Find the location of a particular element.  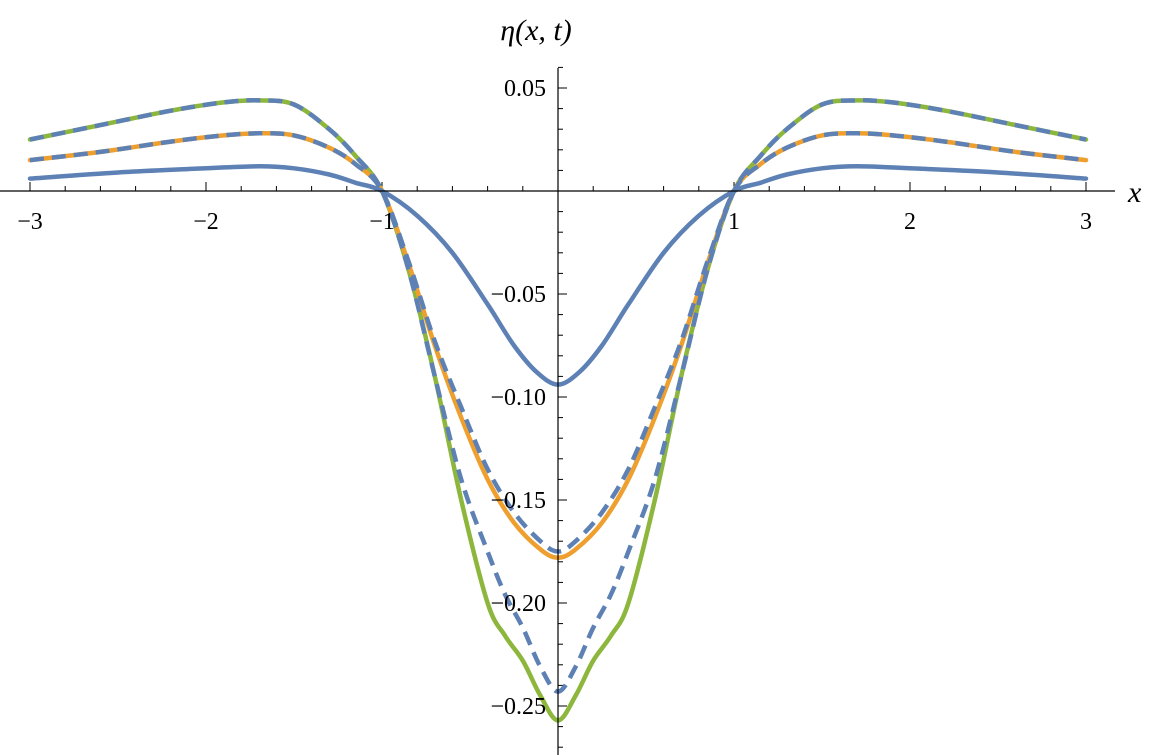

x-tick-label: −2 is located at coordinates (206, 222).